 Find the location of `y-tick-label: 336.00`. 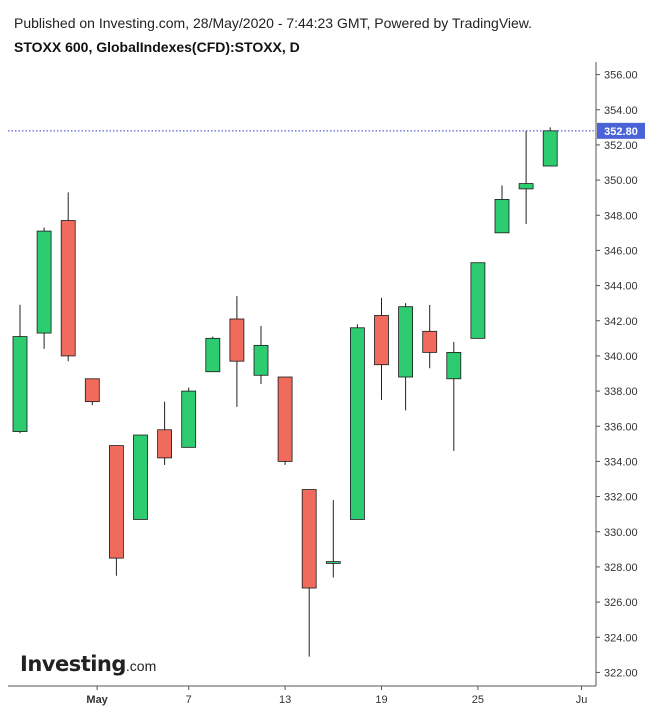

y-tick-label: 336.00 is located at coordinates (621, 427).